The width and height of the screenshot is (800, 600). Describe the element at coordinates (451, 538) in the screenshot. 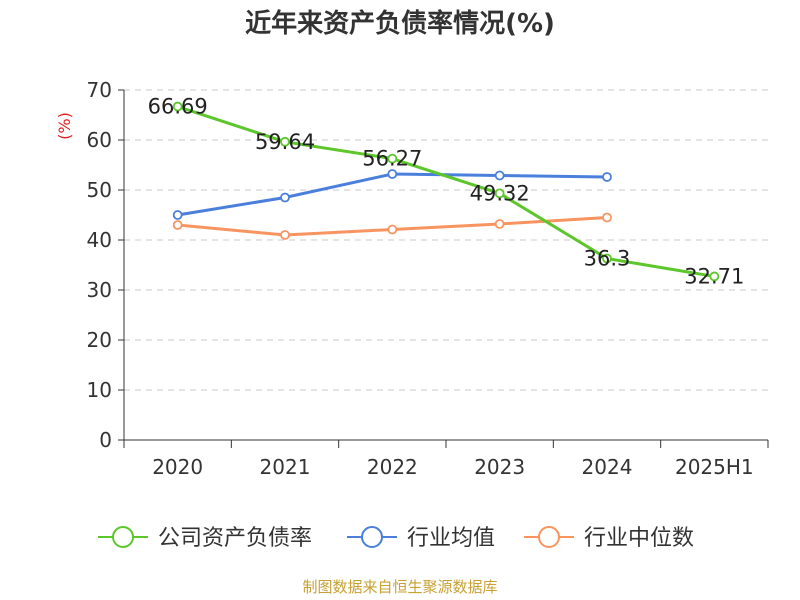

I see `legend-label: 行业均值` at that location.